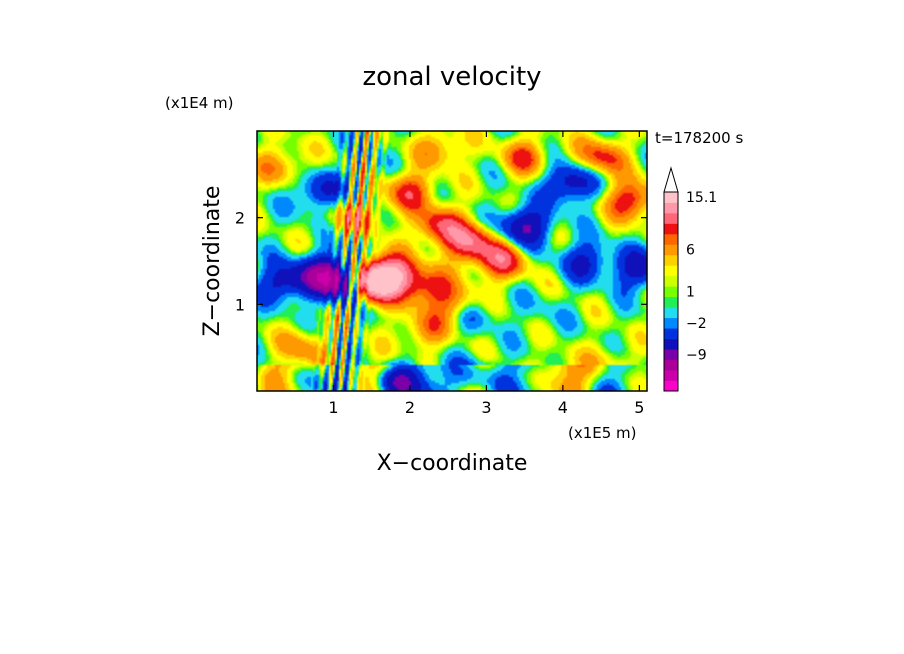 This screenshot has height=654, width=904. What do you see at coordinates (701, 198) in the screenshot?
I see `colorbar-tick-label: 15.1` at bounding box center [701, 198].